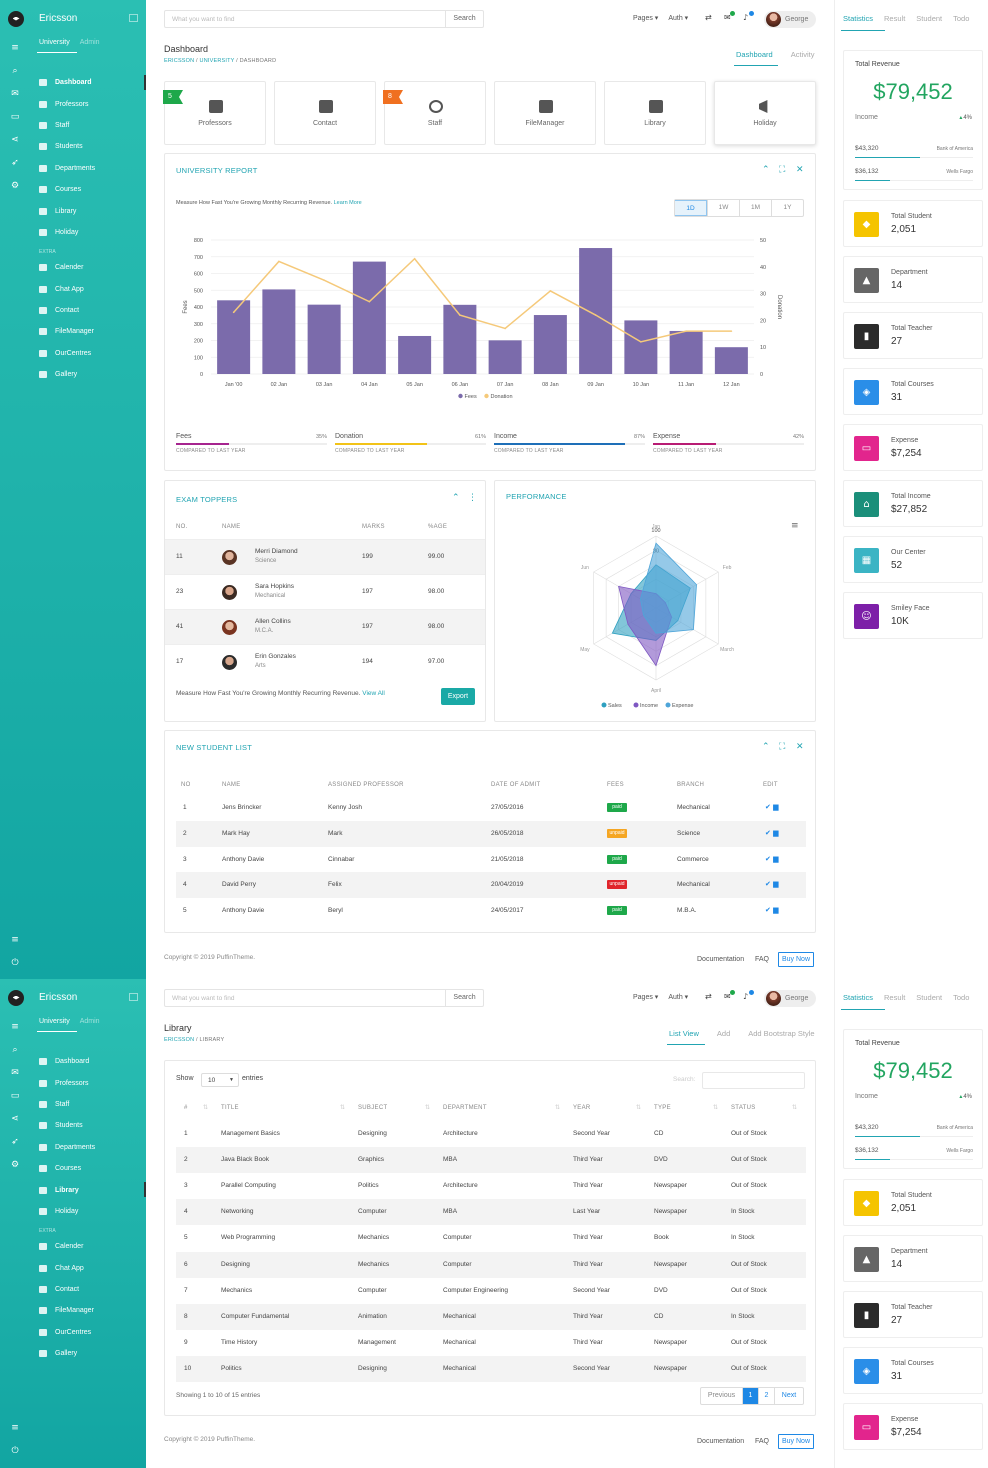  I want to click on tab-list-view: List View, so click(684, 1033).